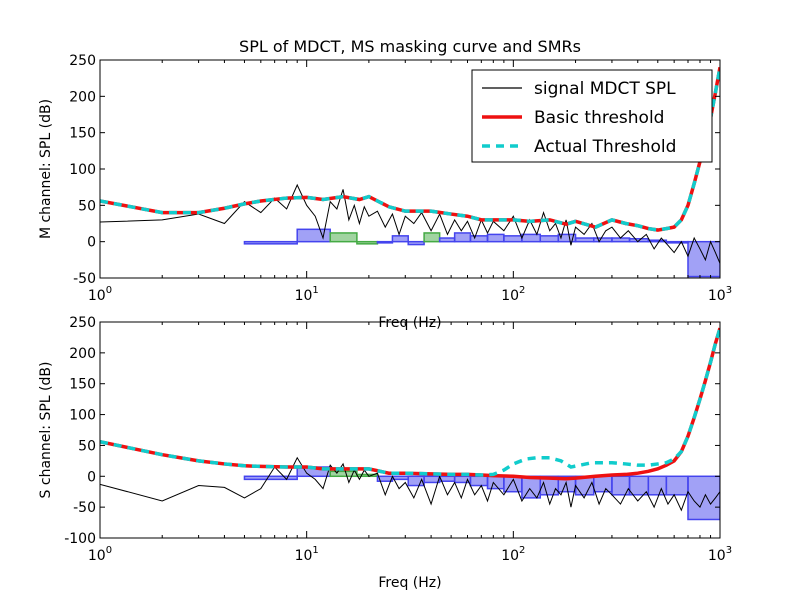 Image resolution: width=800 pixels, height=600 pixels. Describe the element at coordinates (605, 89) in the screenshot. I see `legend-label: signal MDCT SPL` at that location.